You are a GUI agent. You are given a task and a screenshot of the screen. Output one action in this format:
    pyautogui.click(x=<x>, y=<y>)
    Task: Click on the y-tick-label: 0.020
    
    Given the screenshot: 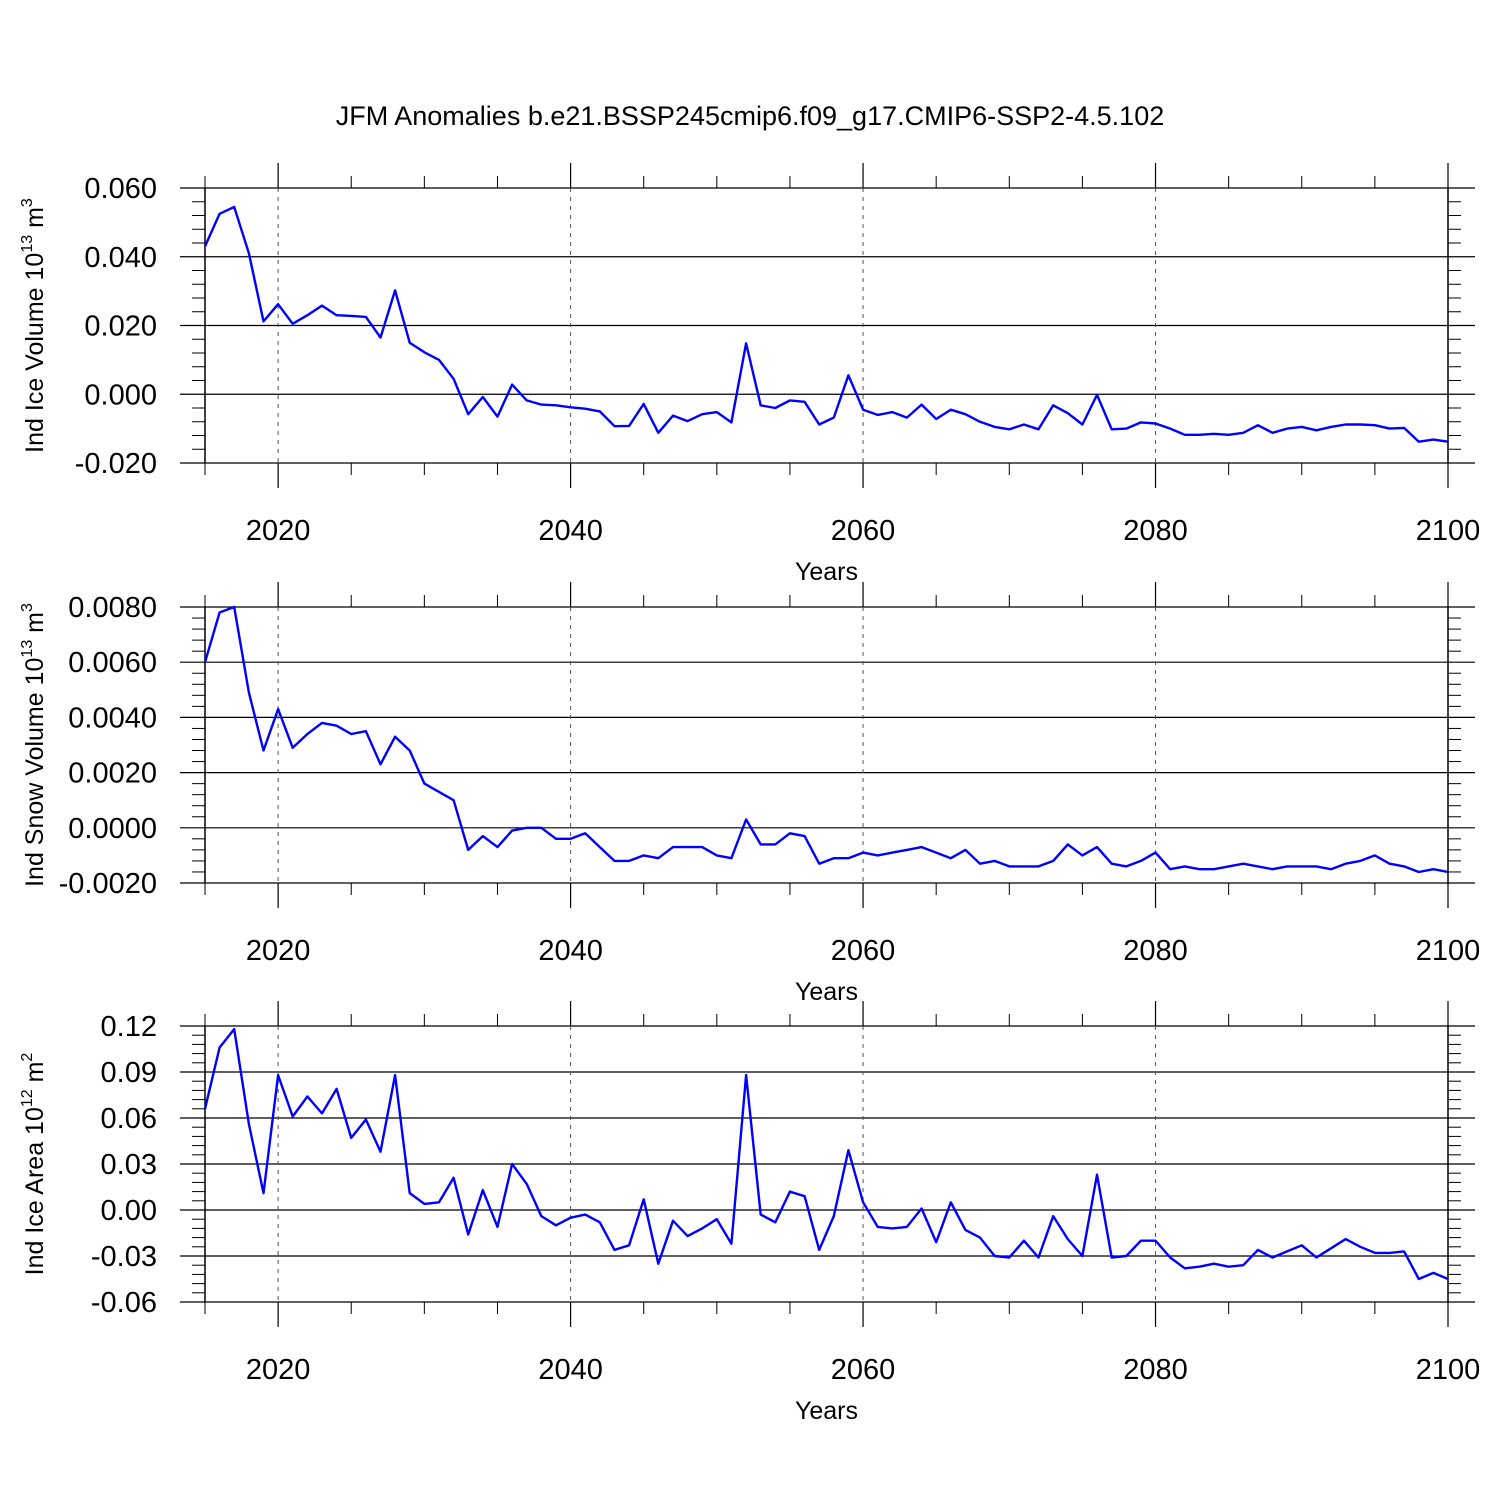 What is the action you would take?
    pyautogui.click(x=120, y=327)
    